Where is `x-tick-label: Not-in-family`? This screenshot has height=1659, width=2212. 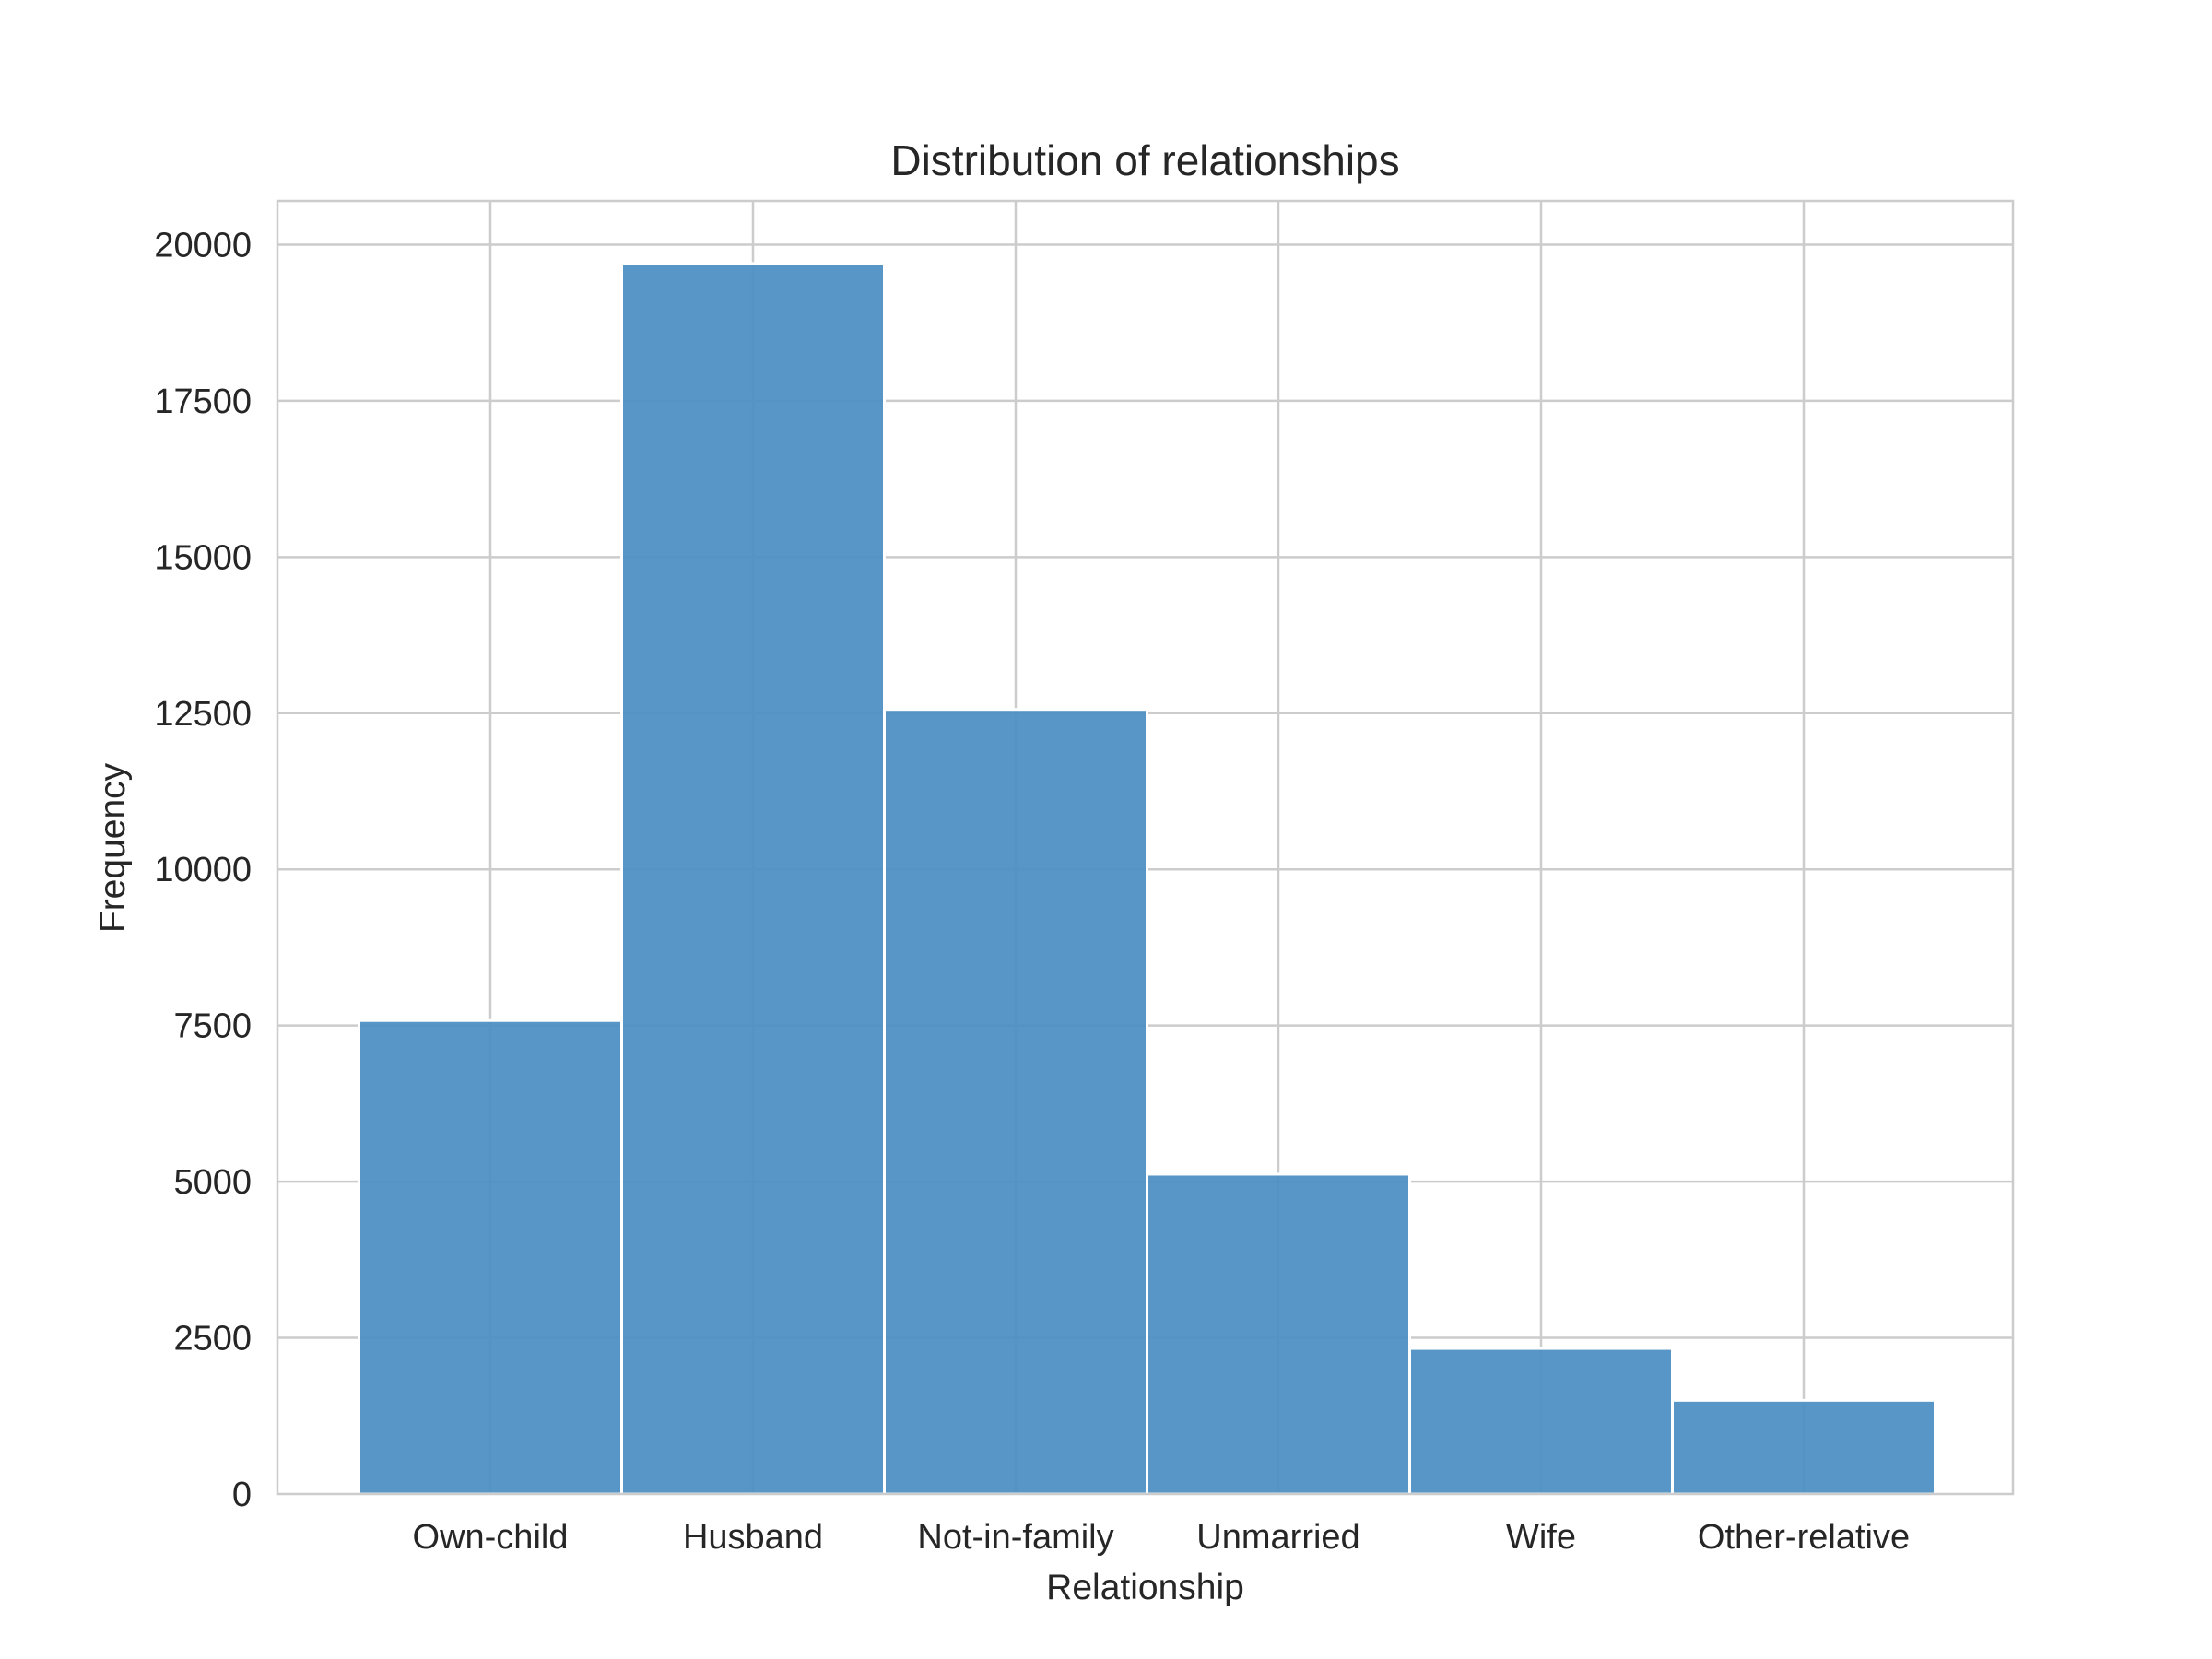 x-tick-label: Not-in-family is located at coordinates (1015, 1537).